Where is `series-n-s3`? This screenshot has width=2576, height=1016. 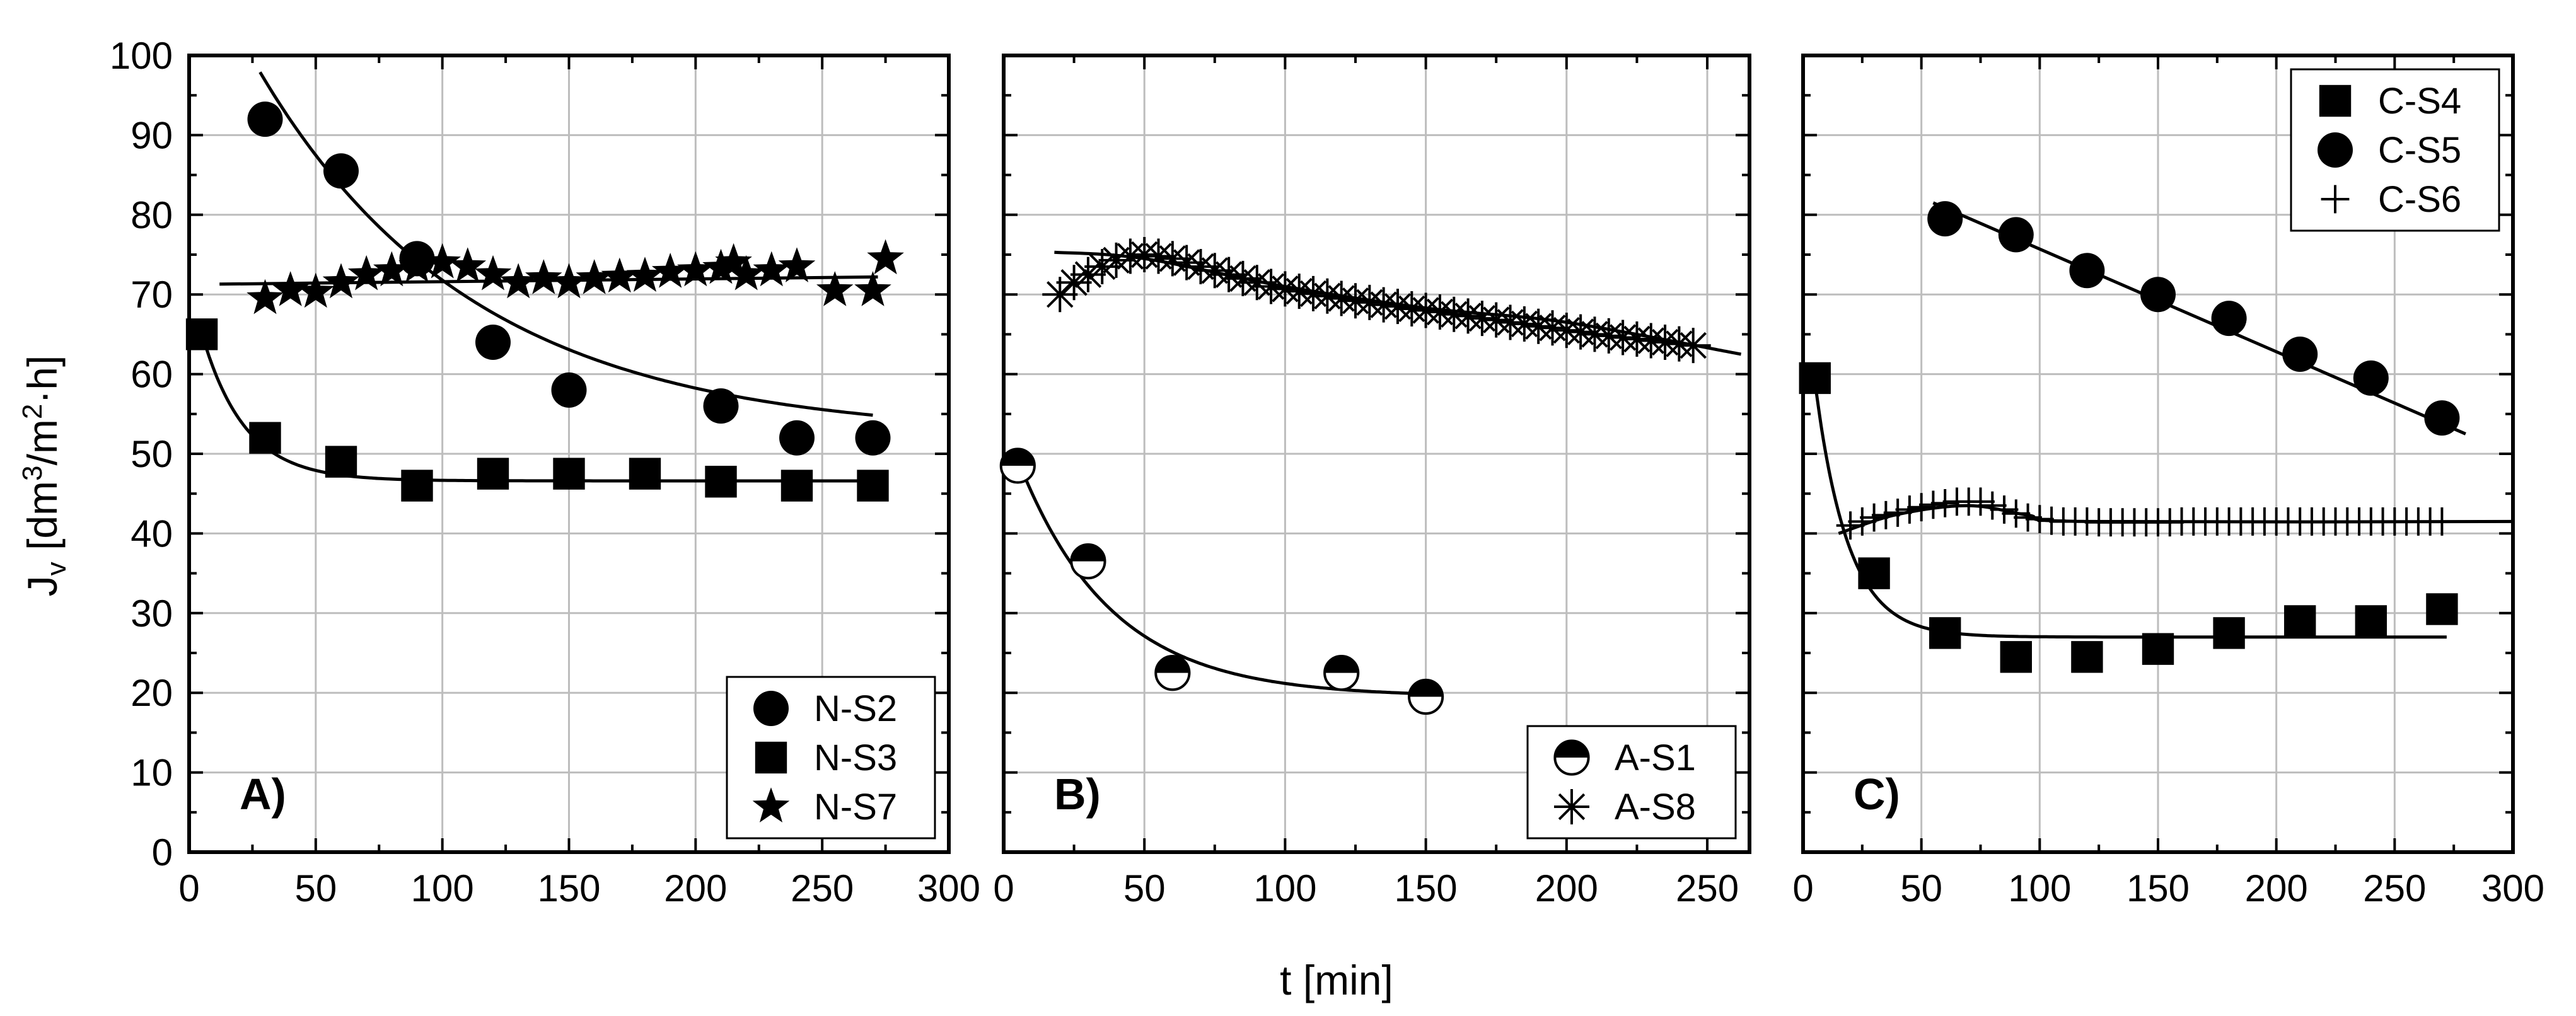 series-n-s3 is located at coordinates (537, 410).